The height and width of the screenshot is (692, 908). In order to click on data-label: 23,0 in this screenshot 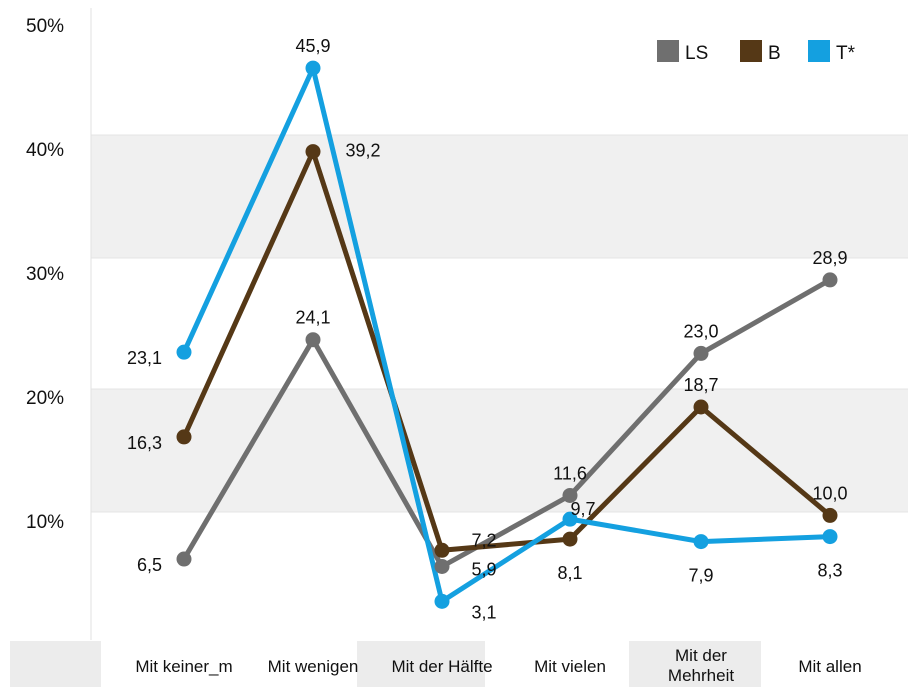, I will do `click(700, 331)`.